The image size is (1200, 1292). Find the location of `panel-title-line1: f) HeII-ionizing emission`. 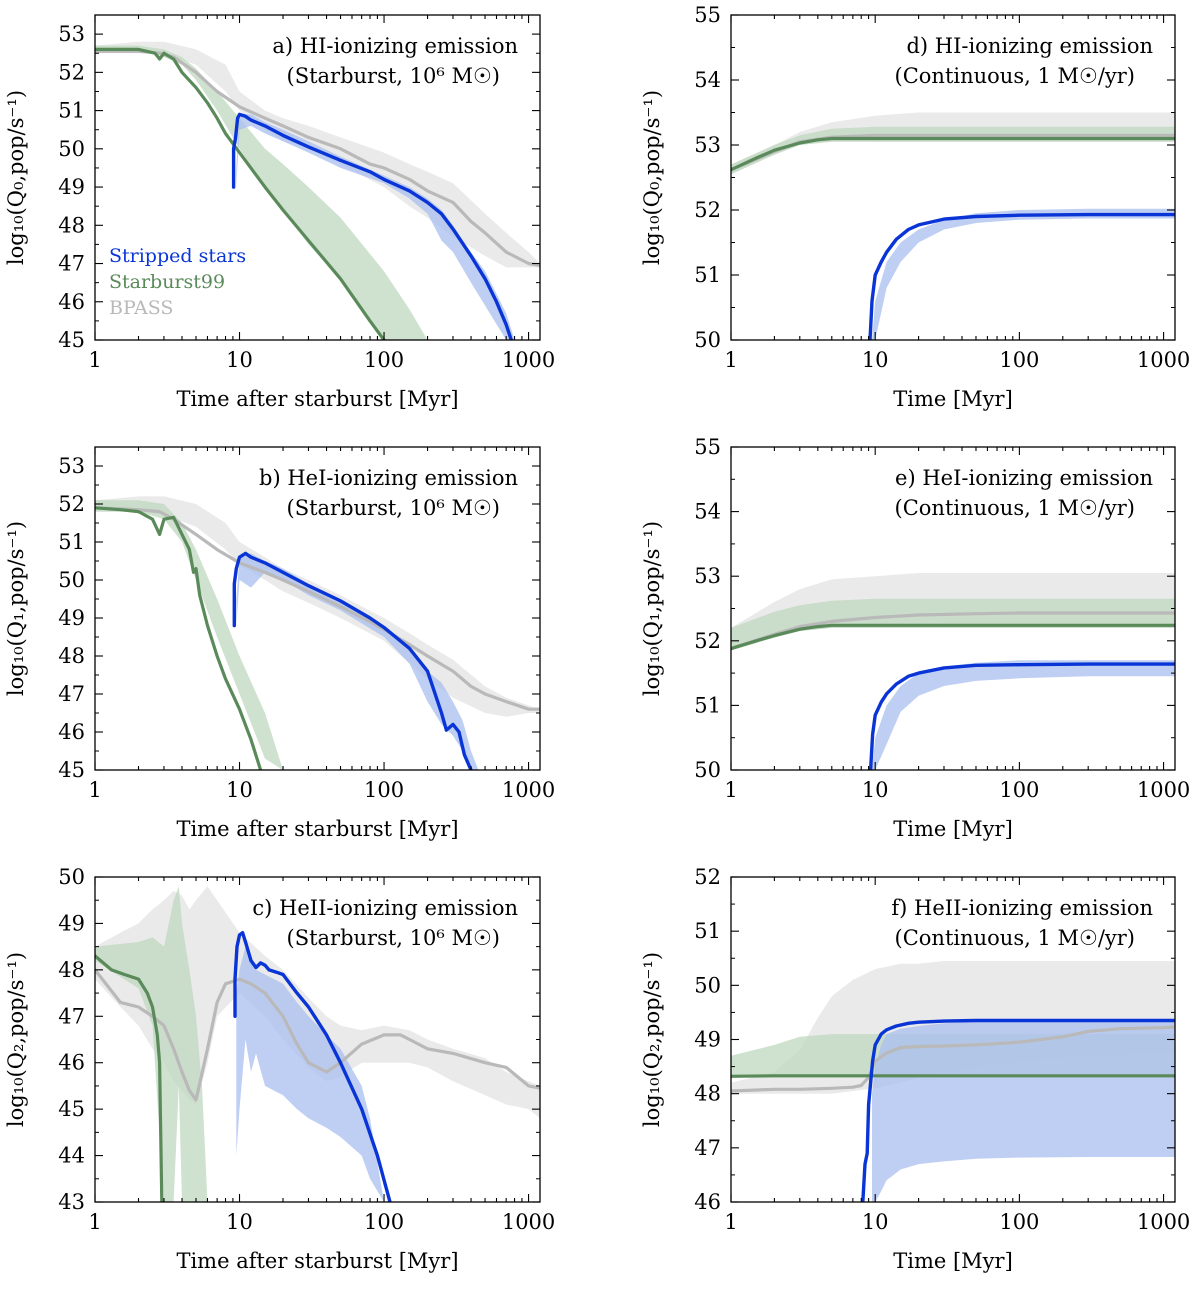

panel-title-line1: f) HeII-ionizing emission is located at coordinates (1022, 908).